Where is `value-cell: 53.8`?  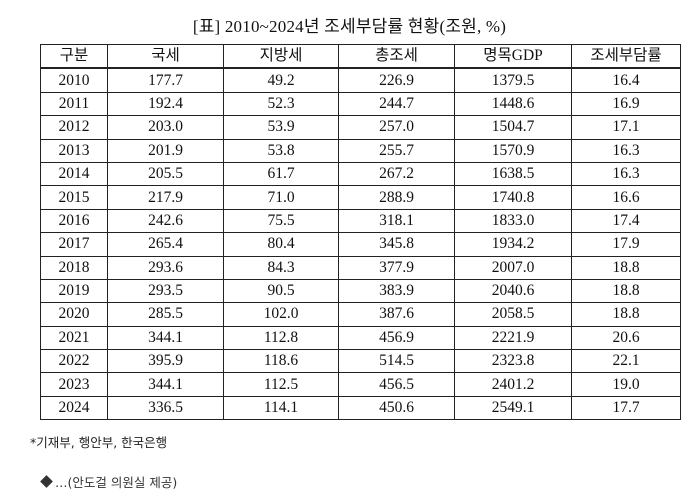
value-cell: 53.8 is located at coordinates (281, 150).